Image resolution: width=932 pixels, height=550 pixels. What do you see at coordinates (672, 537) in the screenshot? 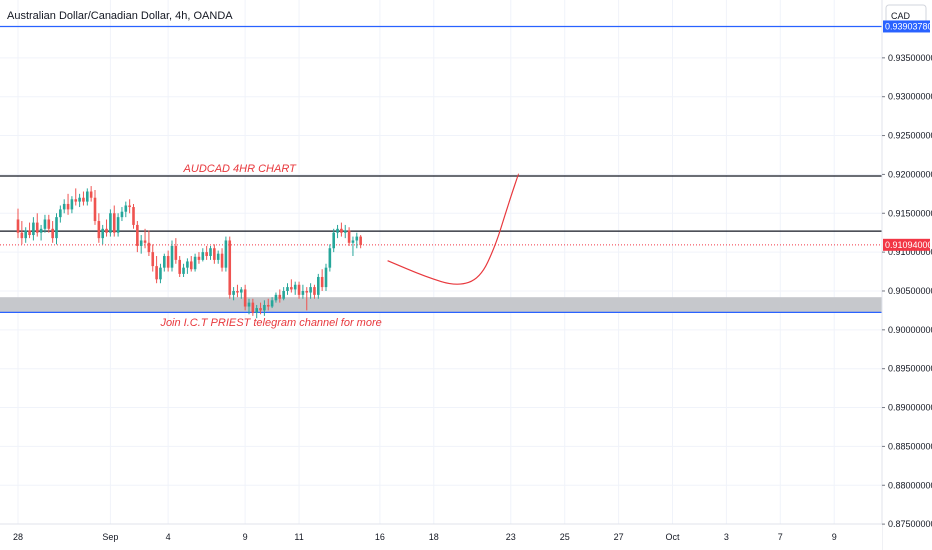
I see `x-tick-label: Oct` at bounding box center [672, 537].